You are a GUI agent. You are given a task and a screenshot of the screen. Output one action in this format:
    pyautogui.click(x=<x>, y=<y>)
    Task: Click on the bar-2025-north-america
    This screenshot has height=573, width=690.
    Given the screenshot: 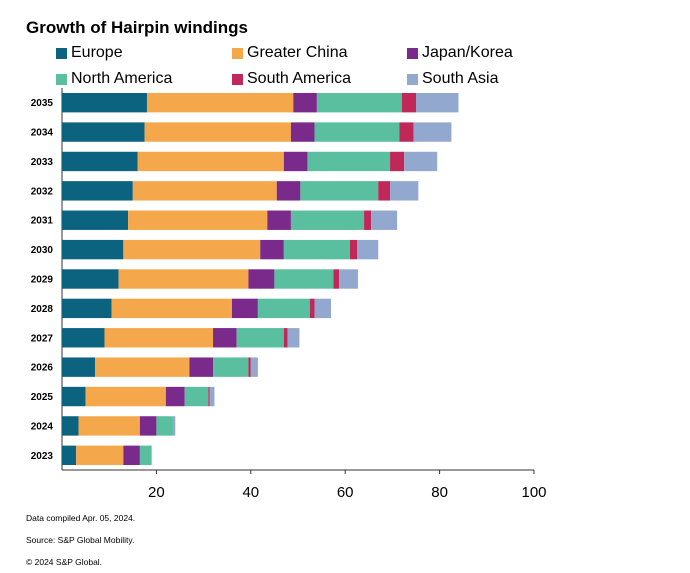 What is the action you would take?
    pyautogui.click(x=196, y=396)
    